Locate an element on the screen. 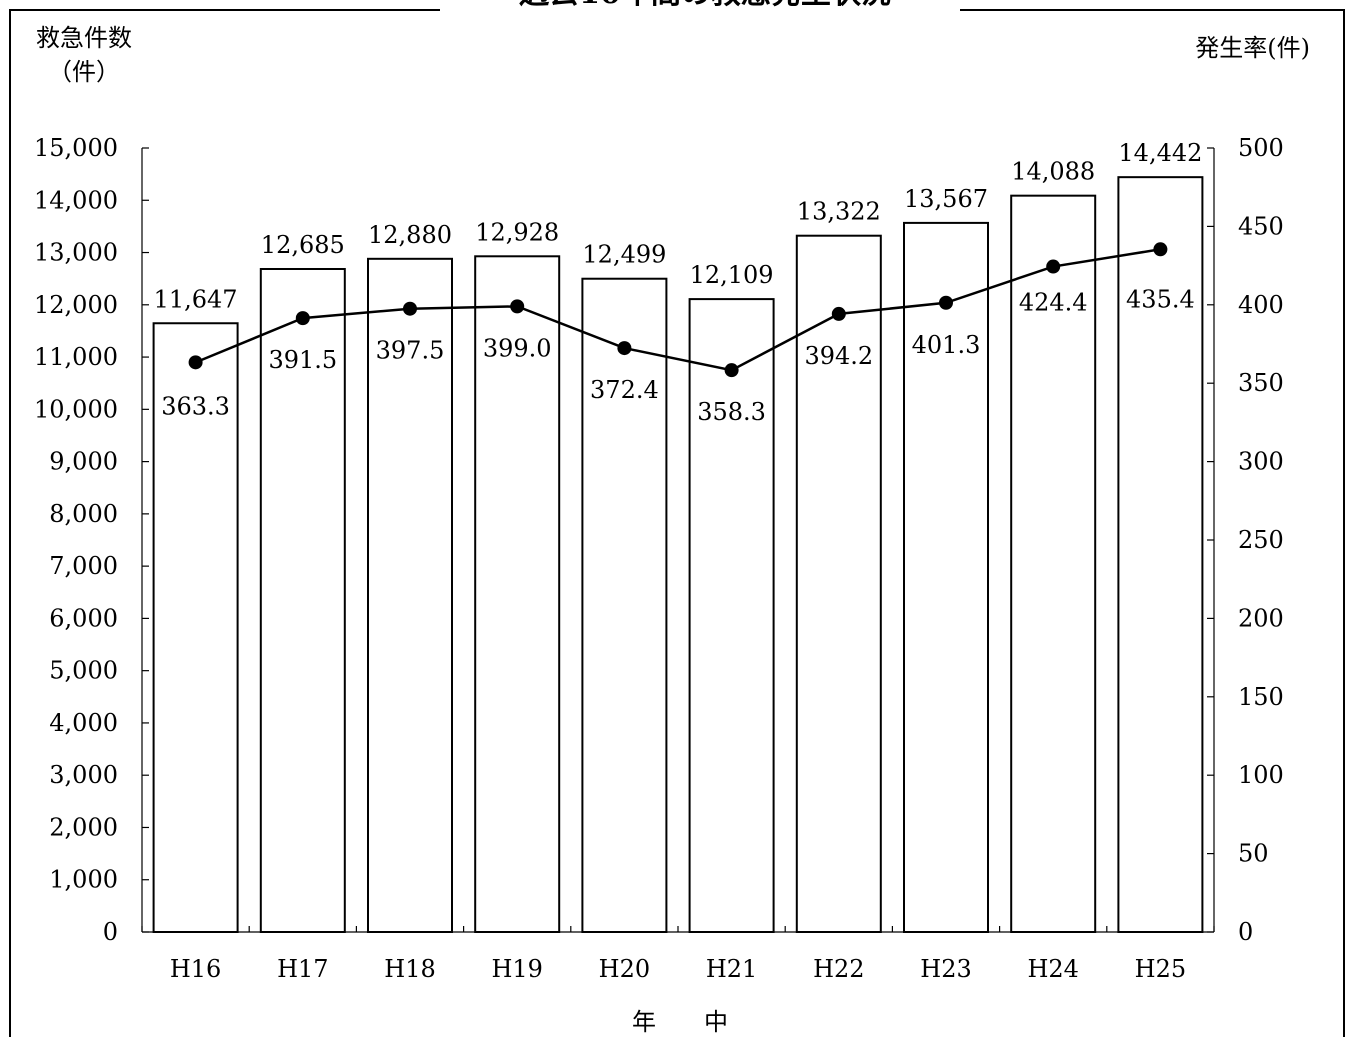 The image size is (1354, 1037). x-tick-label: H23 is located at coordinates (945, 969).